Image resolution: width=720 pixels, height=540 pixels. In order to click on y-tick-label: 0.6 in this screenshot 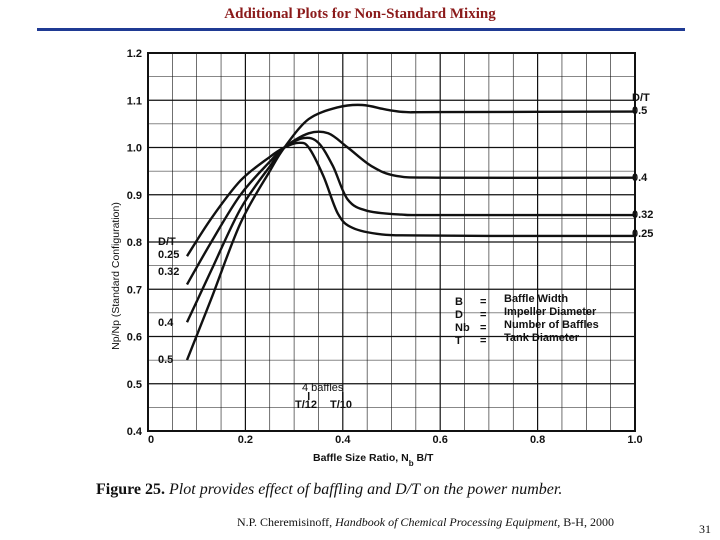, I will do `click(134, 338)`.